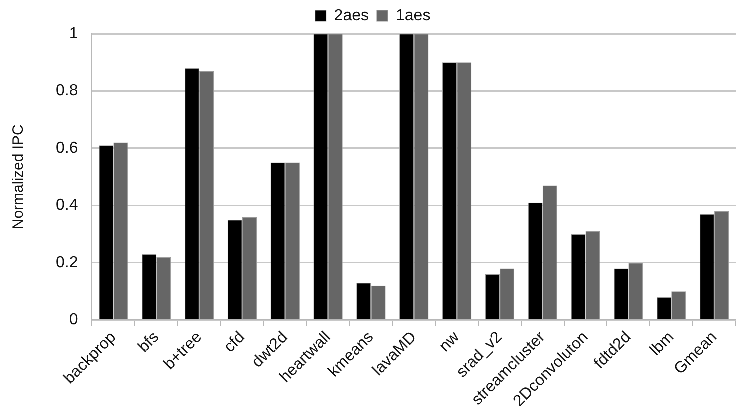 The height and width of the screenshot is (413, 738). What do you see at coordinates (67, 205) in the screenshot?
I see `y-tick-label: 0.4` at bounding box center [67, 205].